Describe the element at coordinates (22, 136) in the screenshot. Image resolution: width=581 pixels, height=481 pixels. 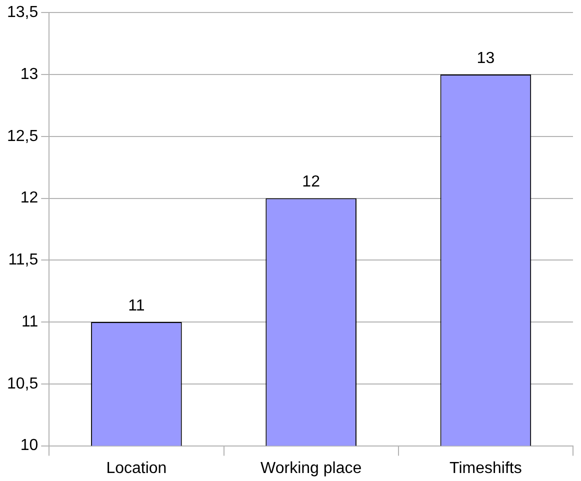
I see `y-tick-label: 12,5` at that location.